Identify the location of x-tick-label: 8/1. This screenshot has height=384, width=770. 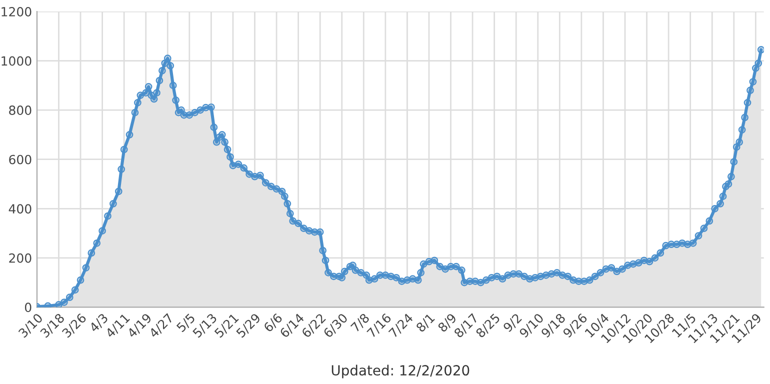
(426, 323).